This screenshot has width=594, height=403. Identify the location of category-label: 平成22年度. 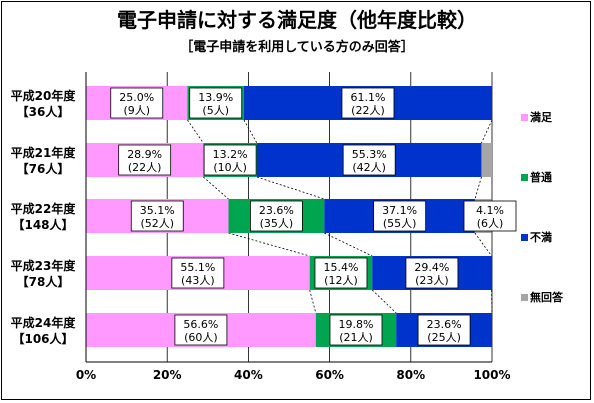
(44, 208).